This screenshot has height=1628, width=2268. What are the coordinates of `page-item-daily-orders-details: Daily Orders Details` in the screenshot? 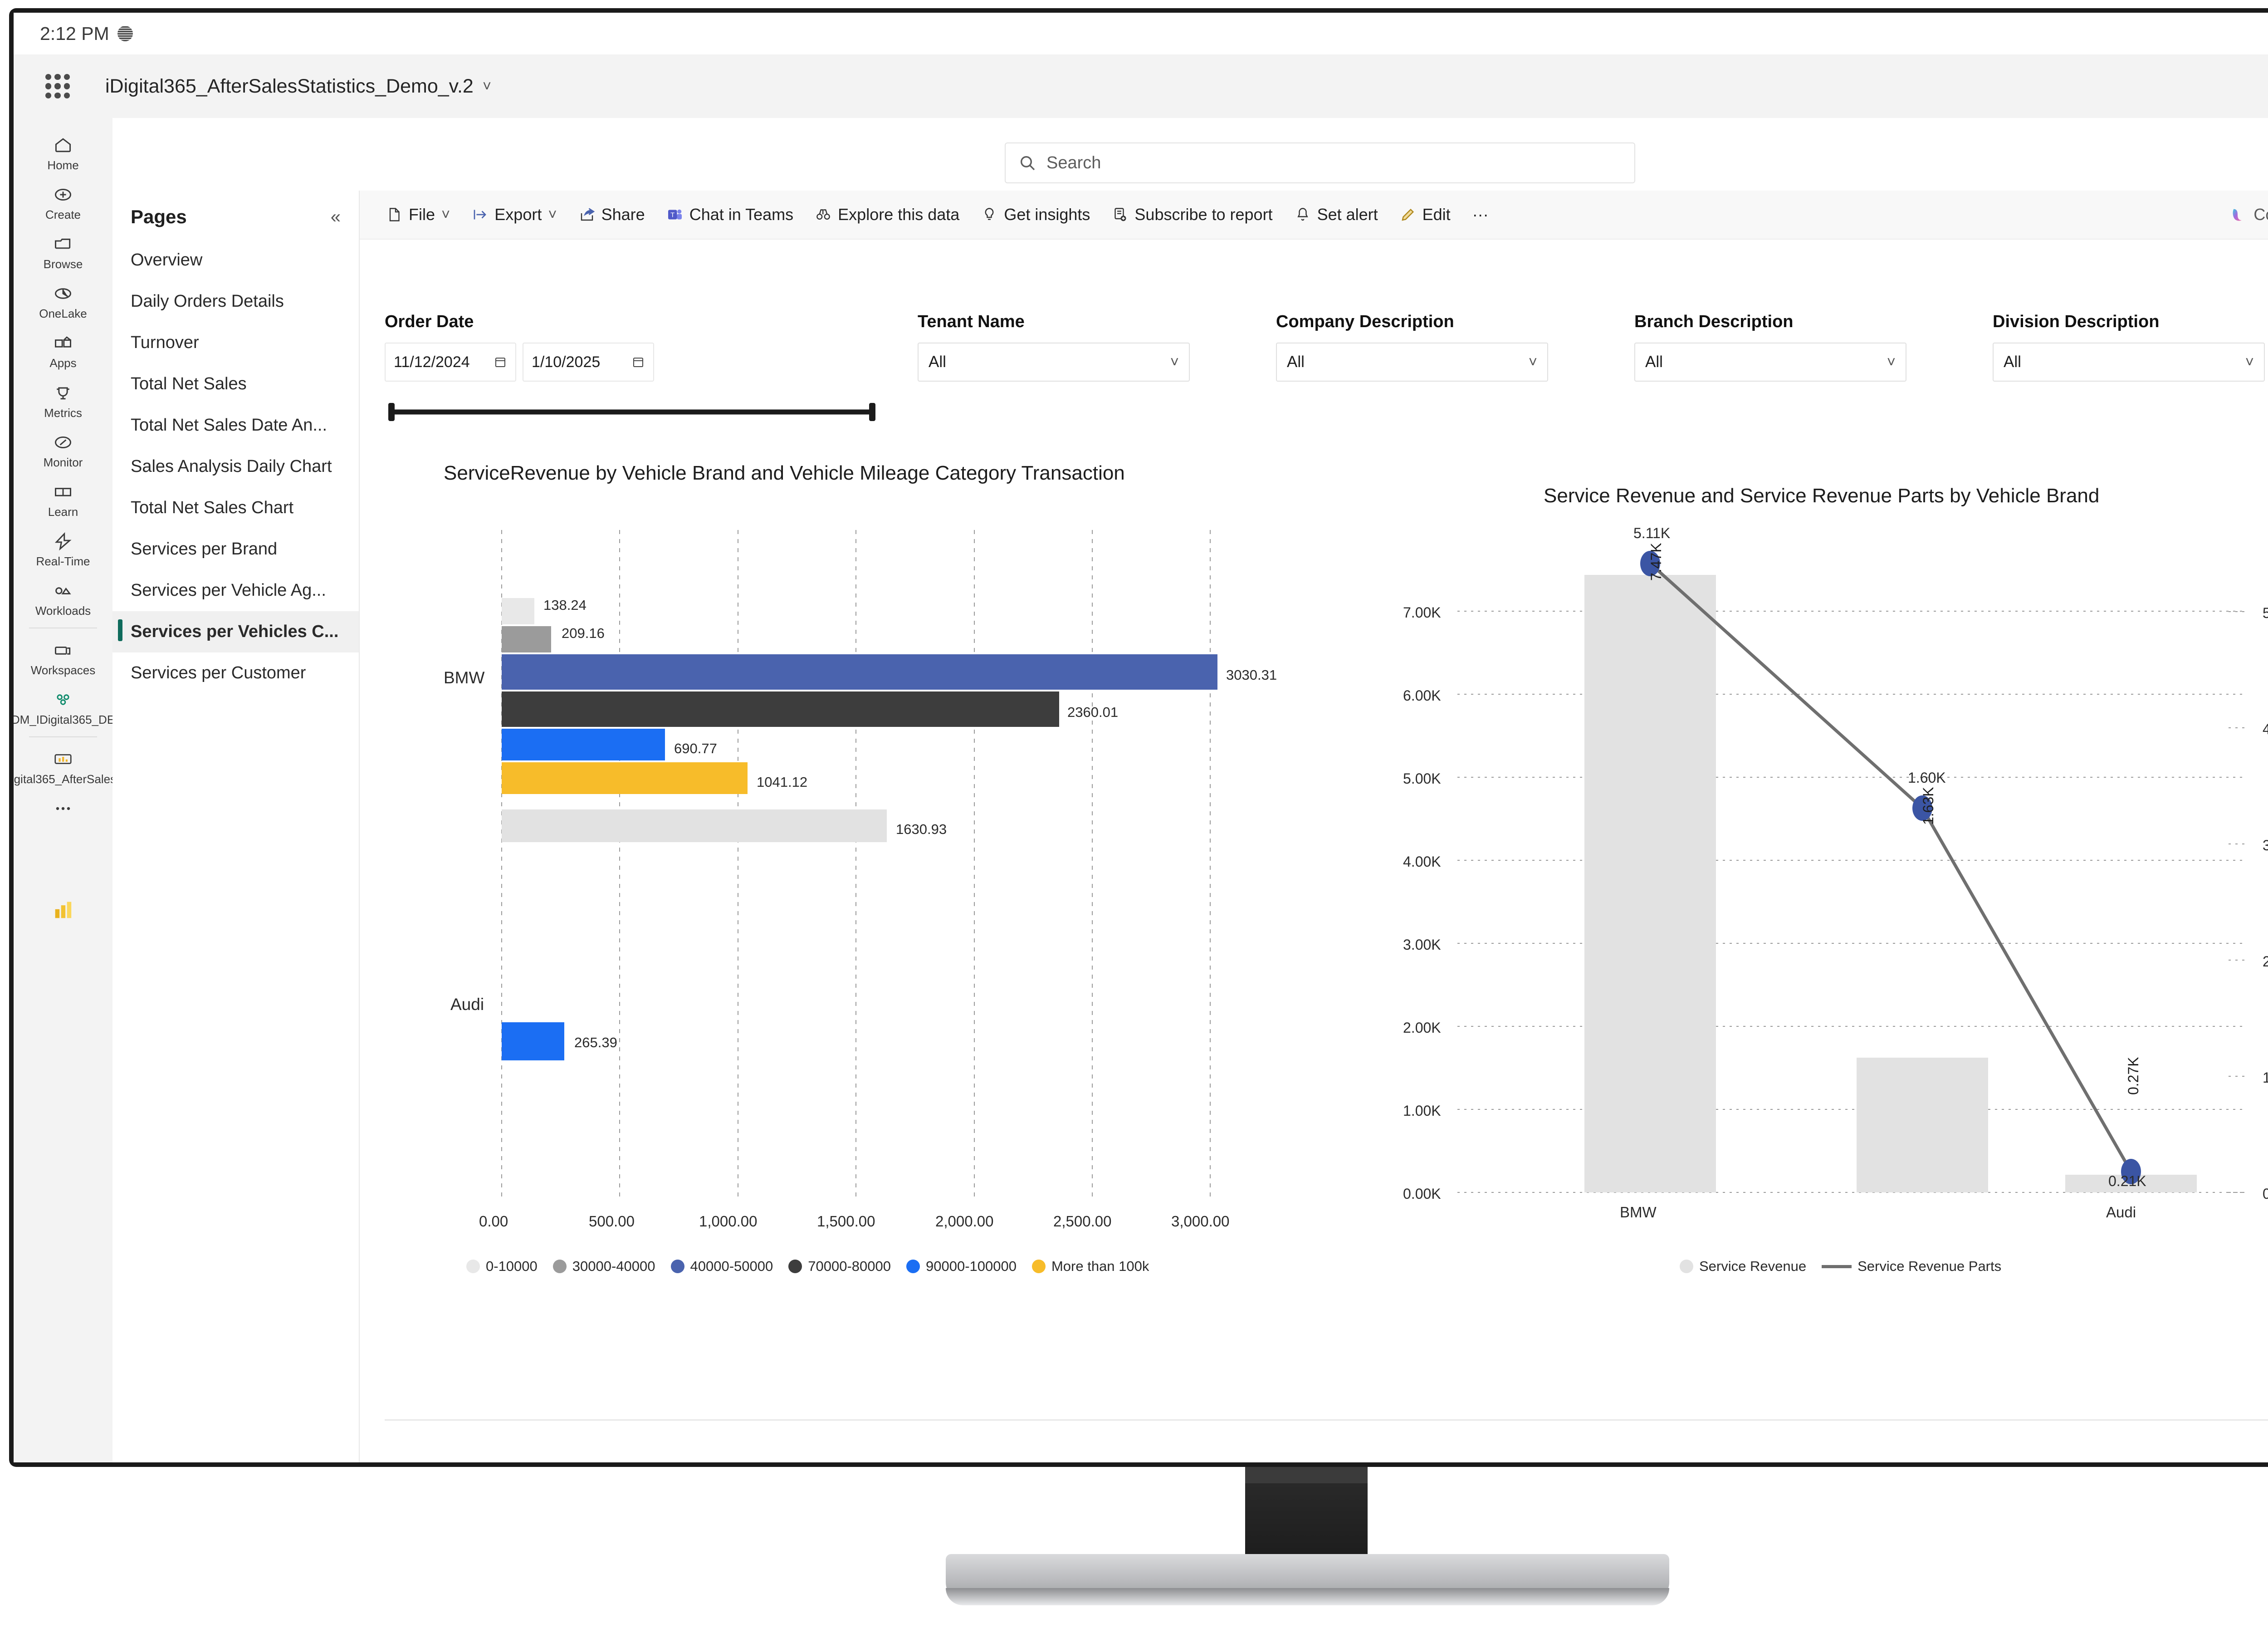 It's located at (235, 301).